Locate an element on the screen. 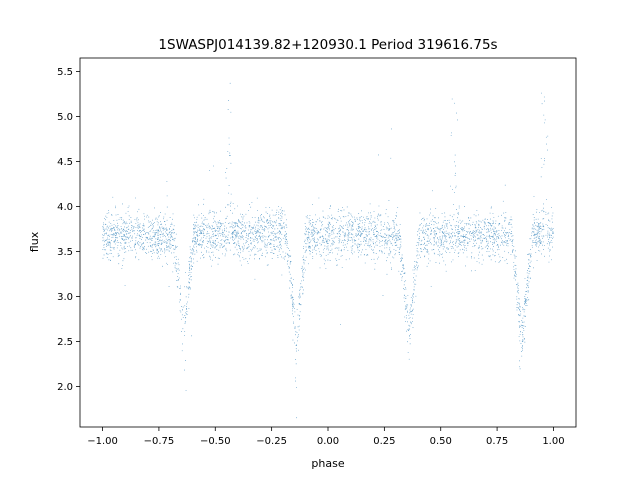 This screenshot has width=640, height=480. y-tick-label: 2.5 is located at coordinates (65, 342).